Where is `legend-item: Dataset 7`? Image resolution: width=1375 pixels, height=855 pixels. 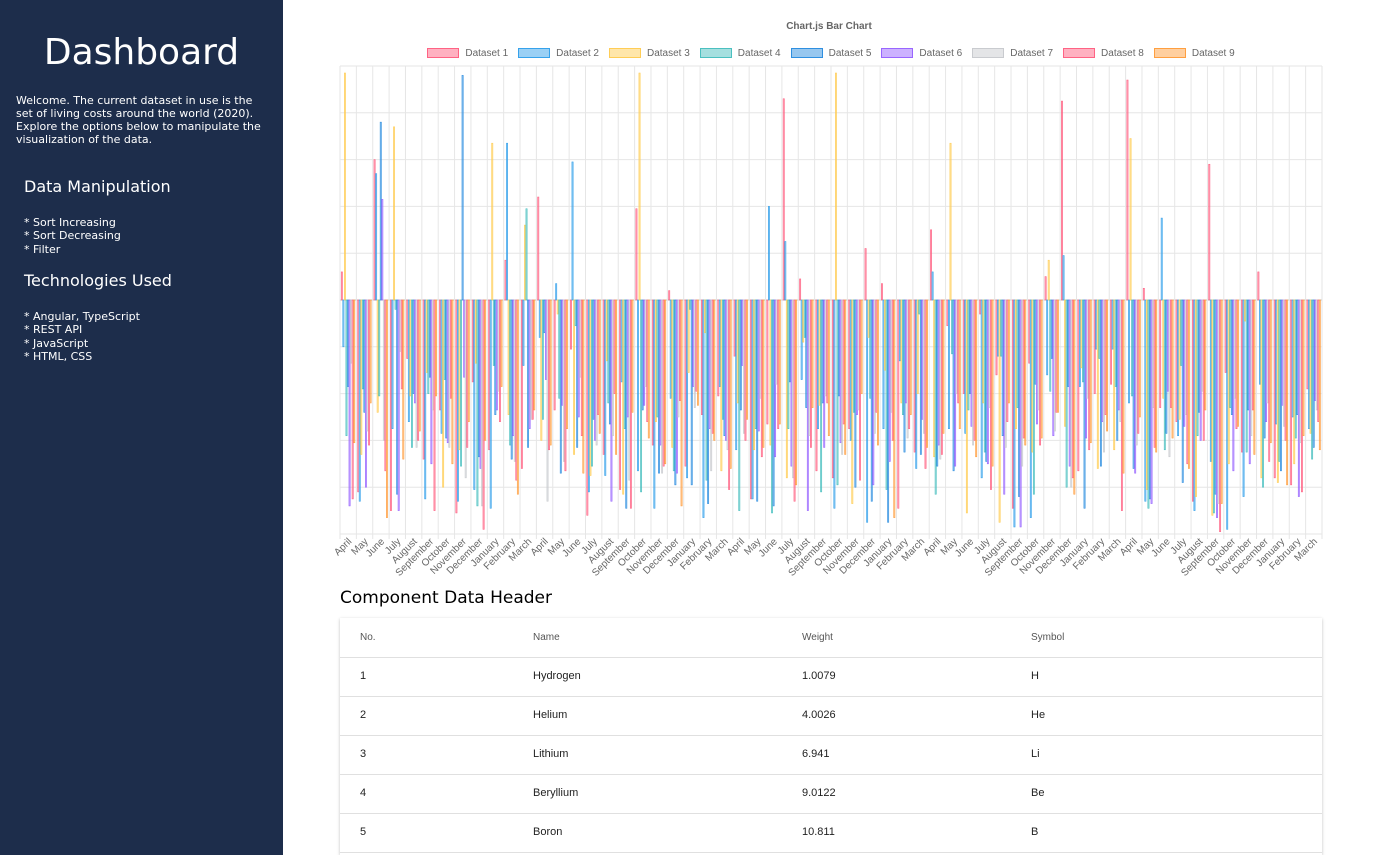
legend-item: Dataset 7 is located at coordinates (1012, 53).